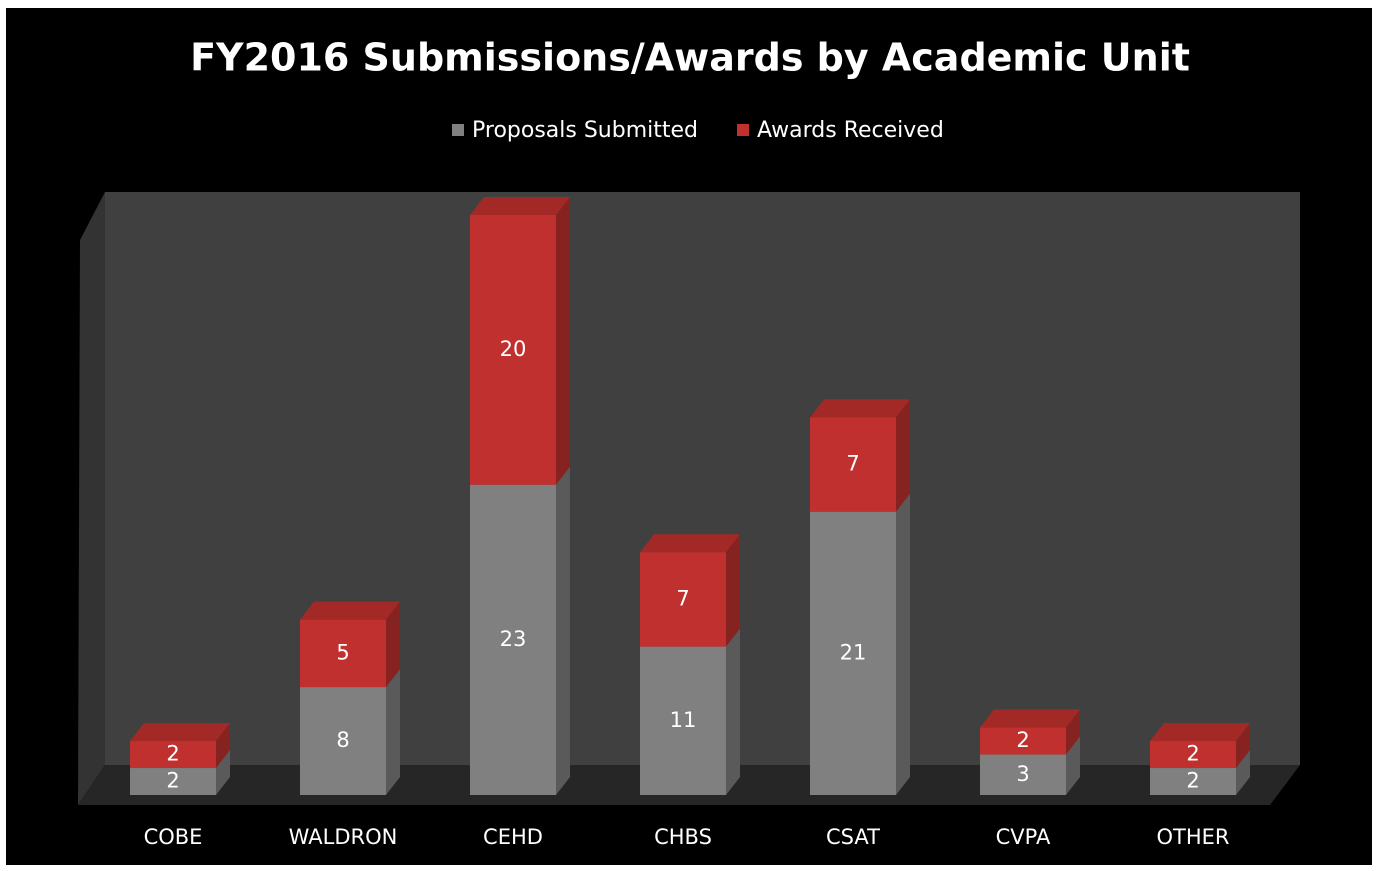 Image resolution: width=1377 pixels, height=871 pixels. What do you see at coordinates (1192, 837) in the screenshot?
I see `x-tick-label: OTHER` at bounding box center [1192, 837].